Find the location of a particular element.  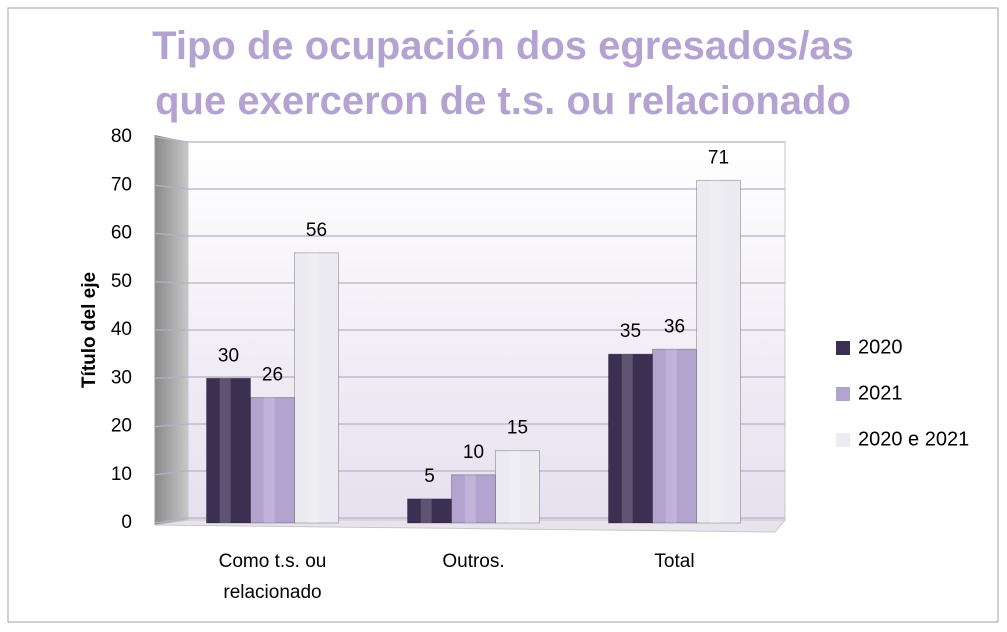

data-label: 36 is located at coordinates (674, 326).